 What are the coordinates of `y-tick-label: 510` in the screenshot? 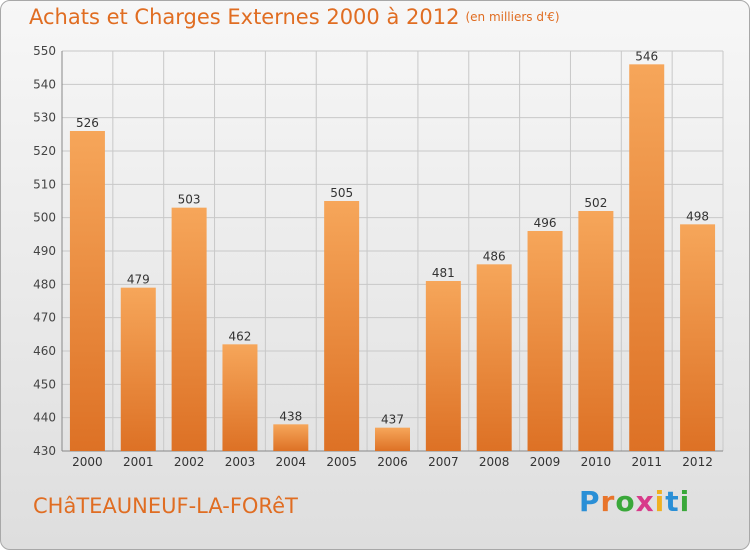 It's located at (44, 184).